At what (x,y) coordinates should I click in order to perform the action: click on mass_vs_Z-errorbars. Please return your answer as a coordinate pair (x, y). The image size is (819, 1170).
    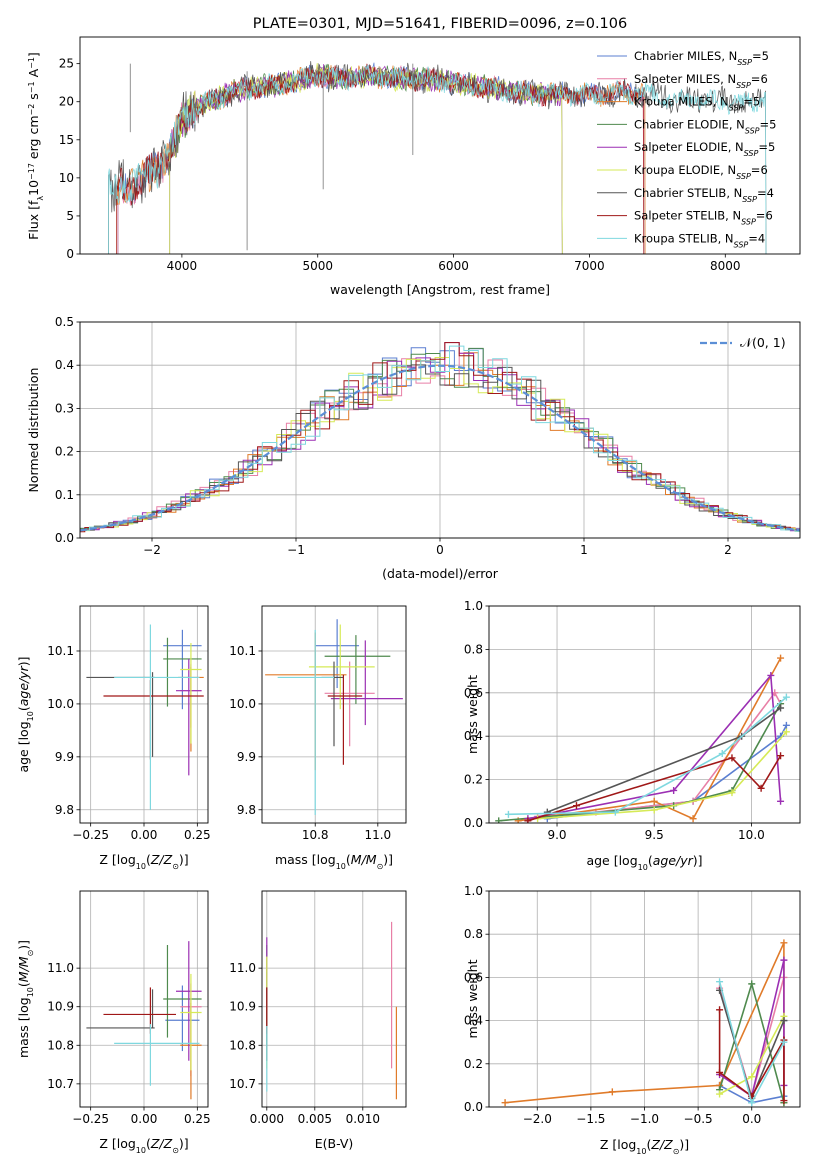
    Looking at the image, I should click on (144, 1020).